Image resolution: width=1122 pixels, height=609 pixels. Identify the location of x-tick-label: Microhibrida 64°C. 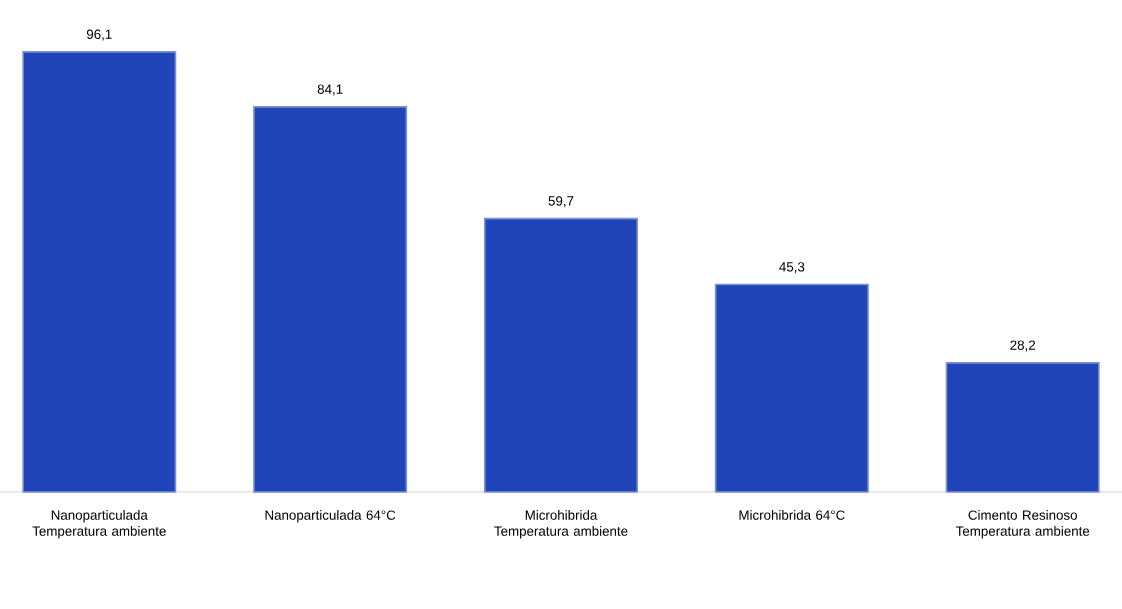
(792, 514).